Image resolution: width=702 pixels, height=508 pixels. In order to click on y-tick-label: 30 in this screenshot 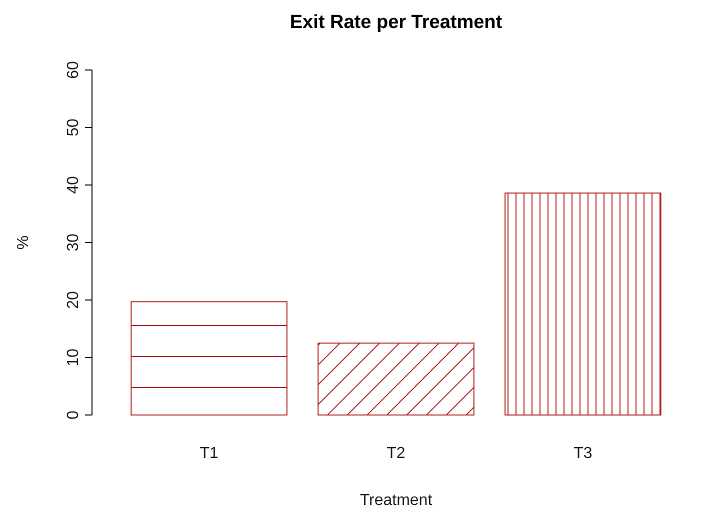, I will do `click(73, 243)`.